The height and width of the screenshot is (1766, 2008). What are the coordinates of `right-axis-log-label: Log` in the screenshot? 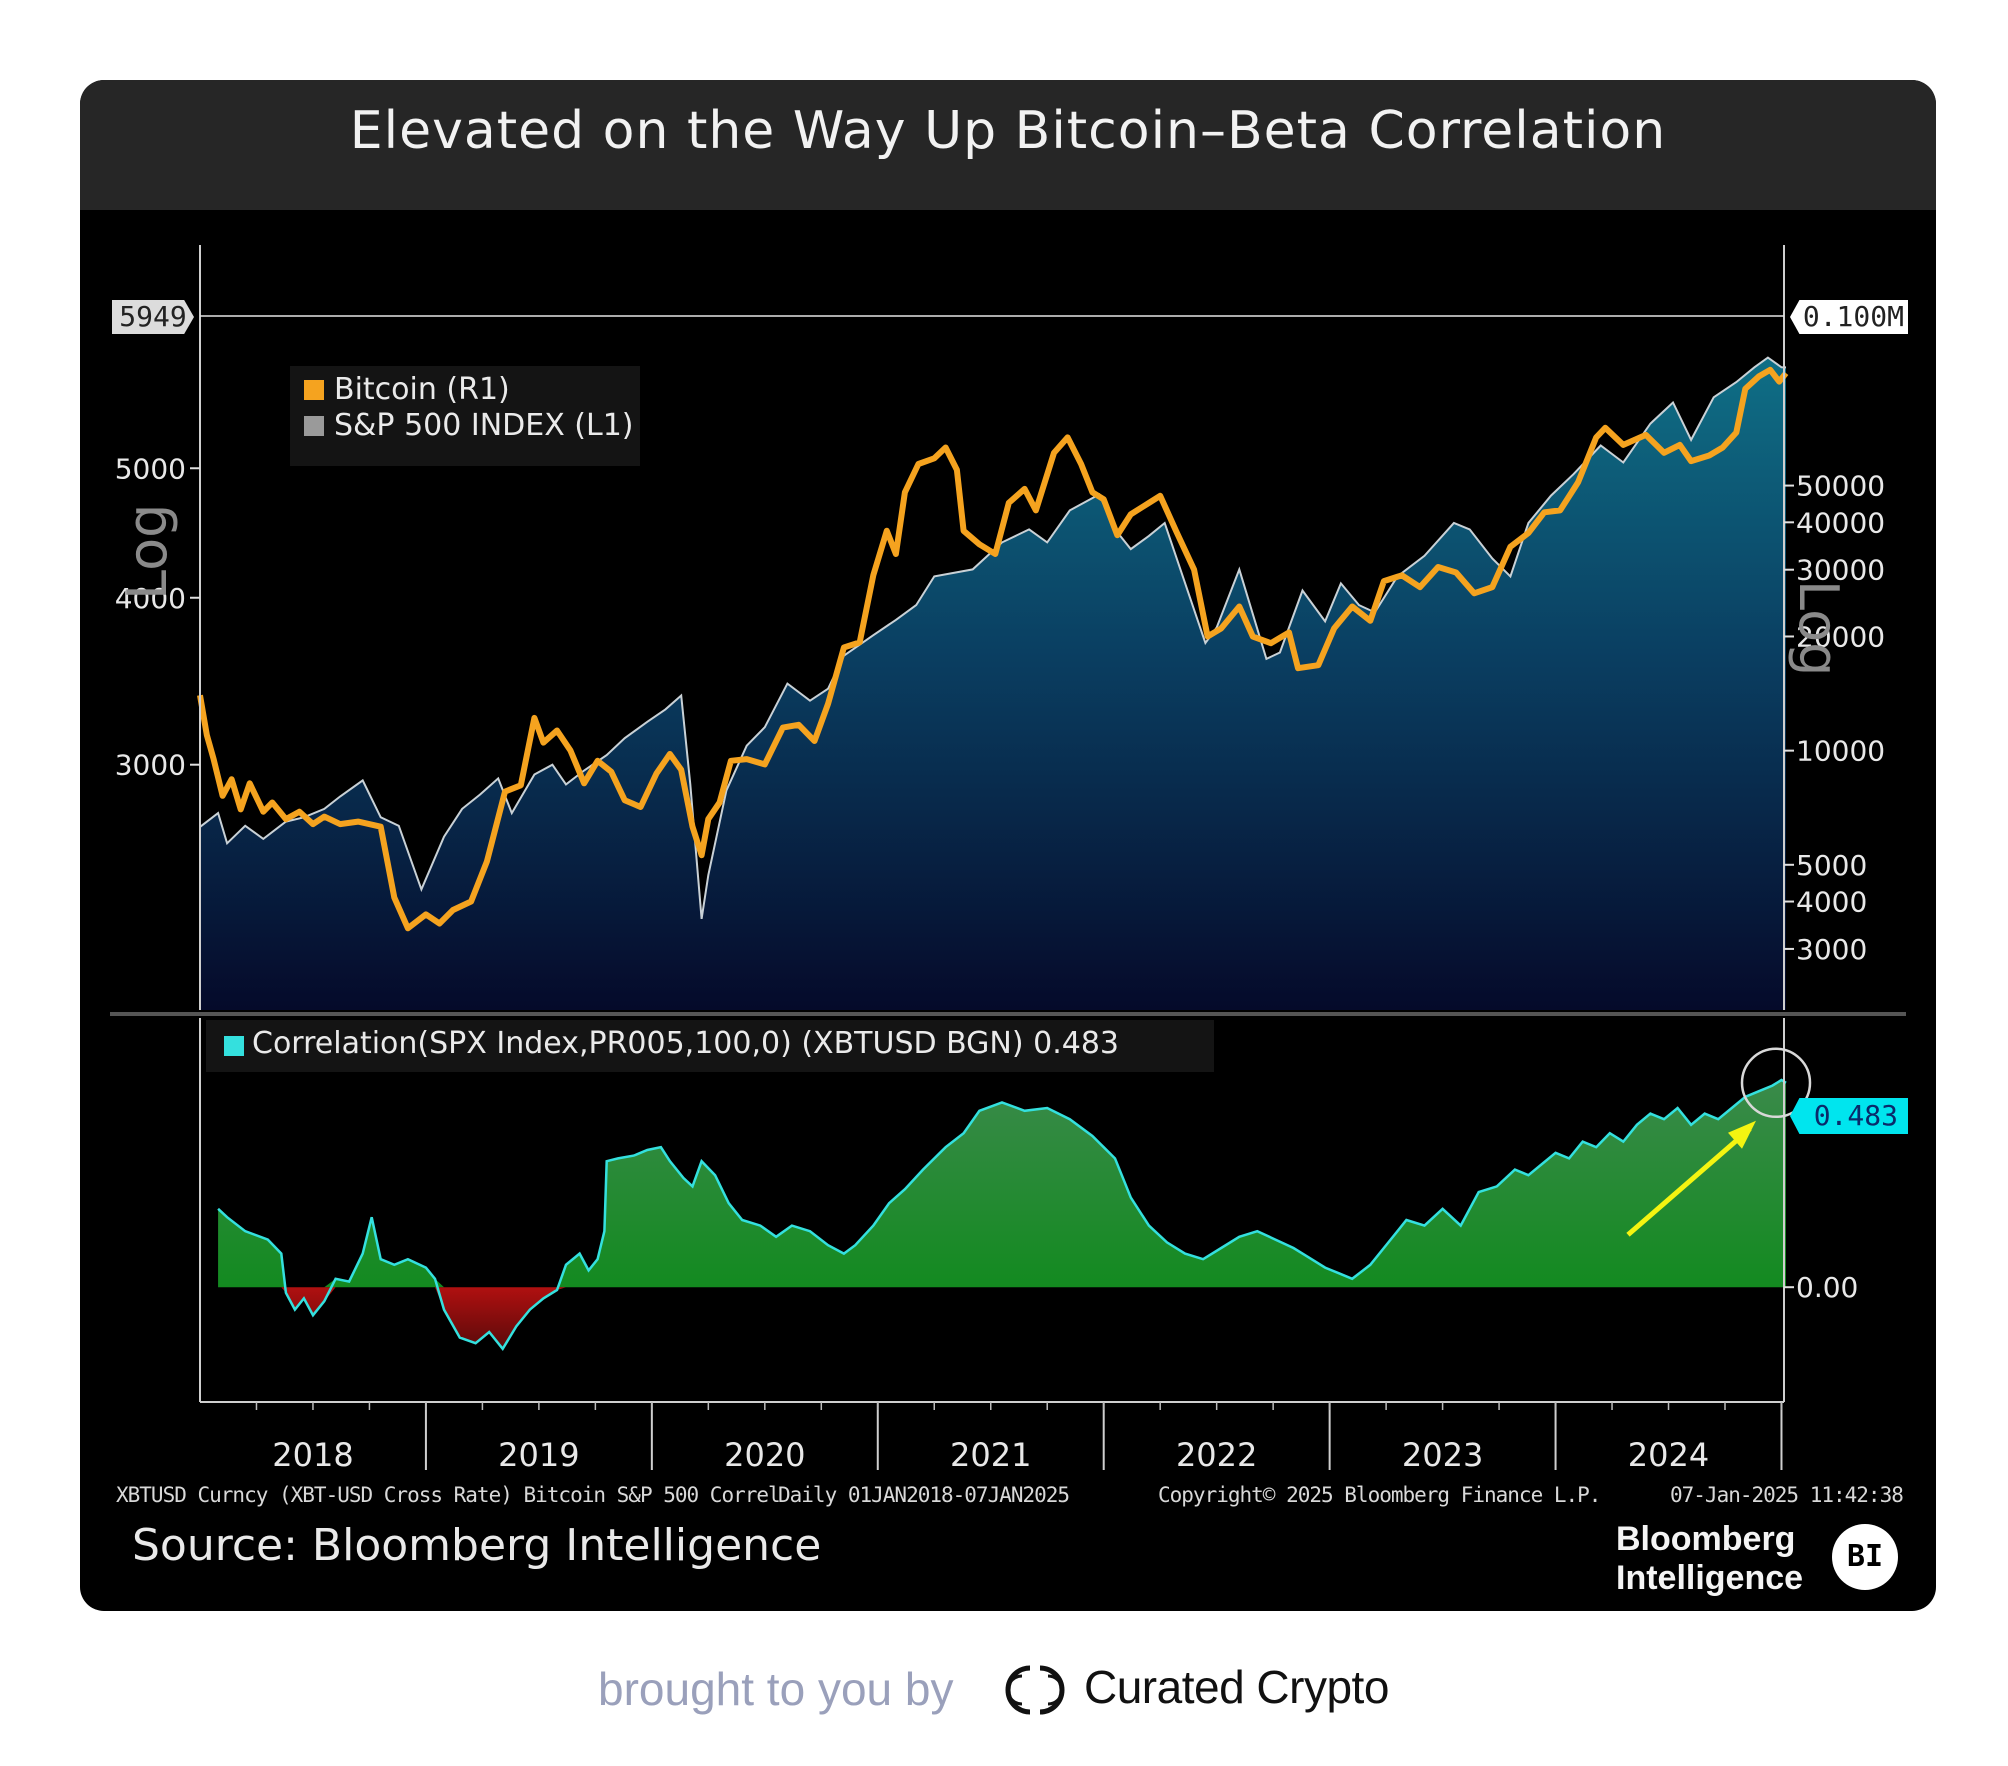 It's located at (1818, 628).